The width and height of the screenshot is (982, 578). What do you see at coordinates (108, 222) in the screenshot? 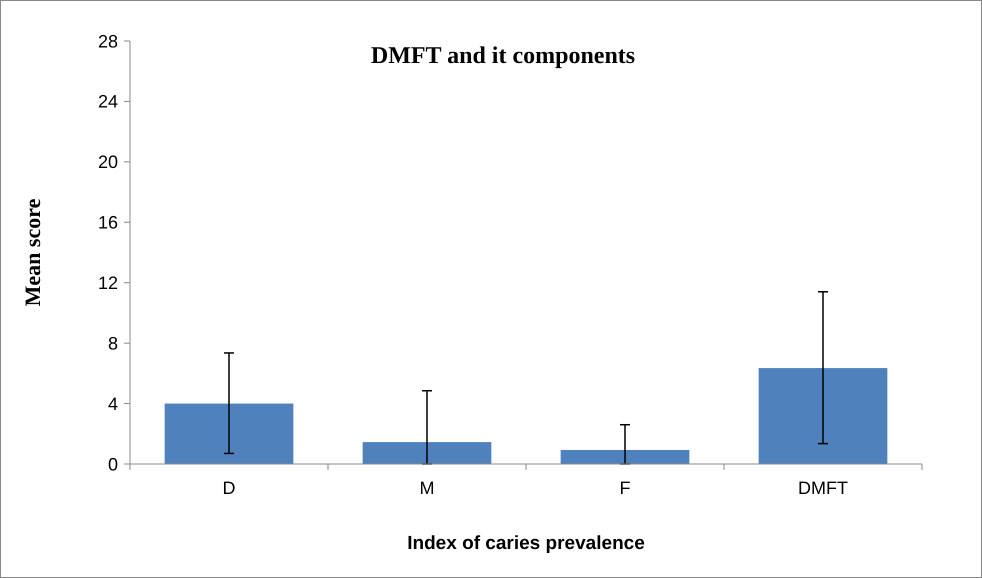
I see `y-tick-label: 16` at bounding box center [108, 222].